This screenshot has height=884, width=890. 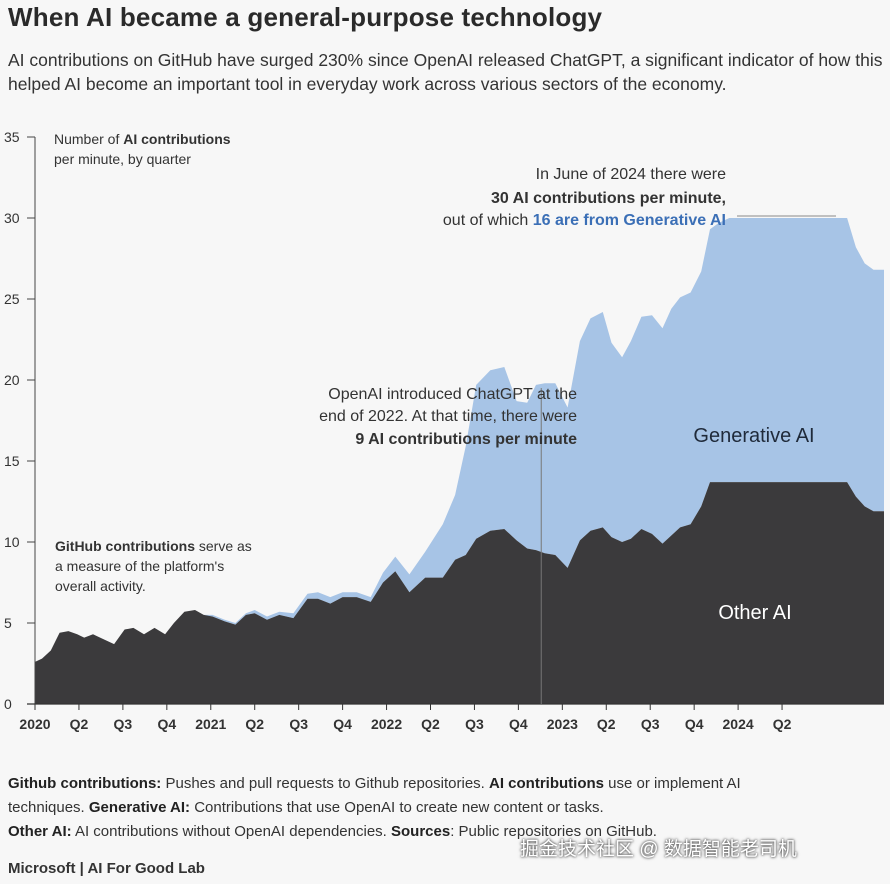 I want to click on y-tick-label: 20, so click(x=12, y=380).